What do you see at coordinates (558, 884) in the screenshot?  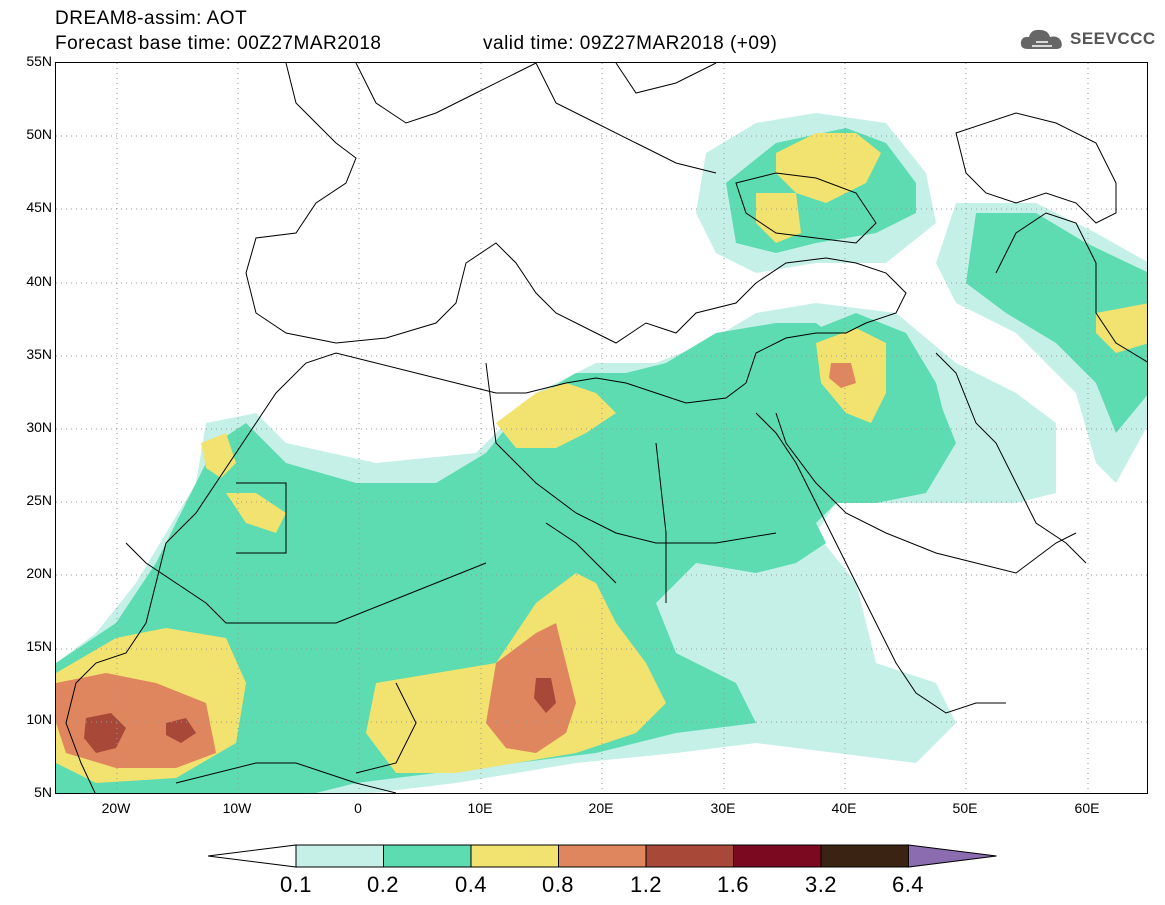 I see `colorbar-label: 0.8` at bounding box center [558, 884].